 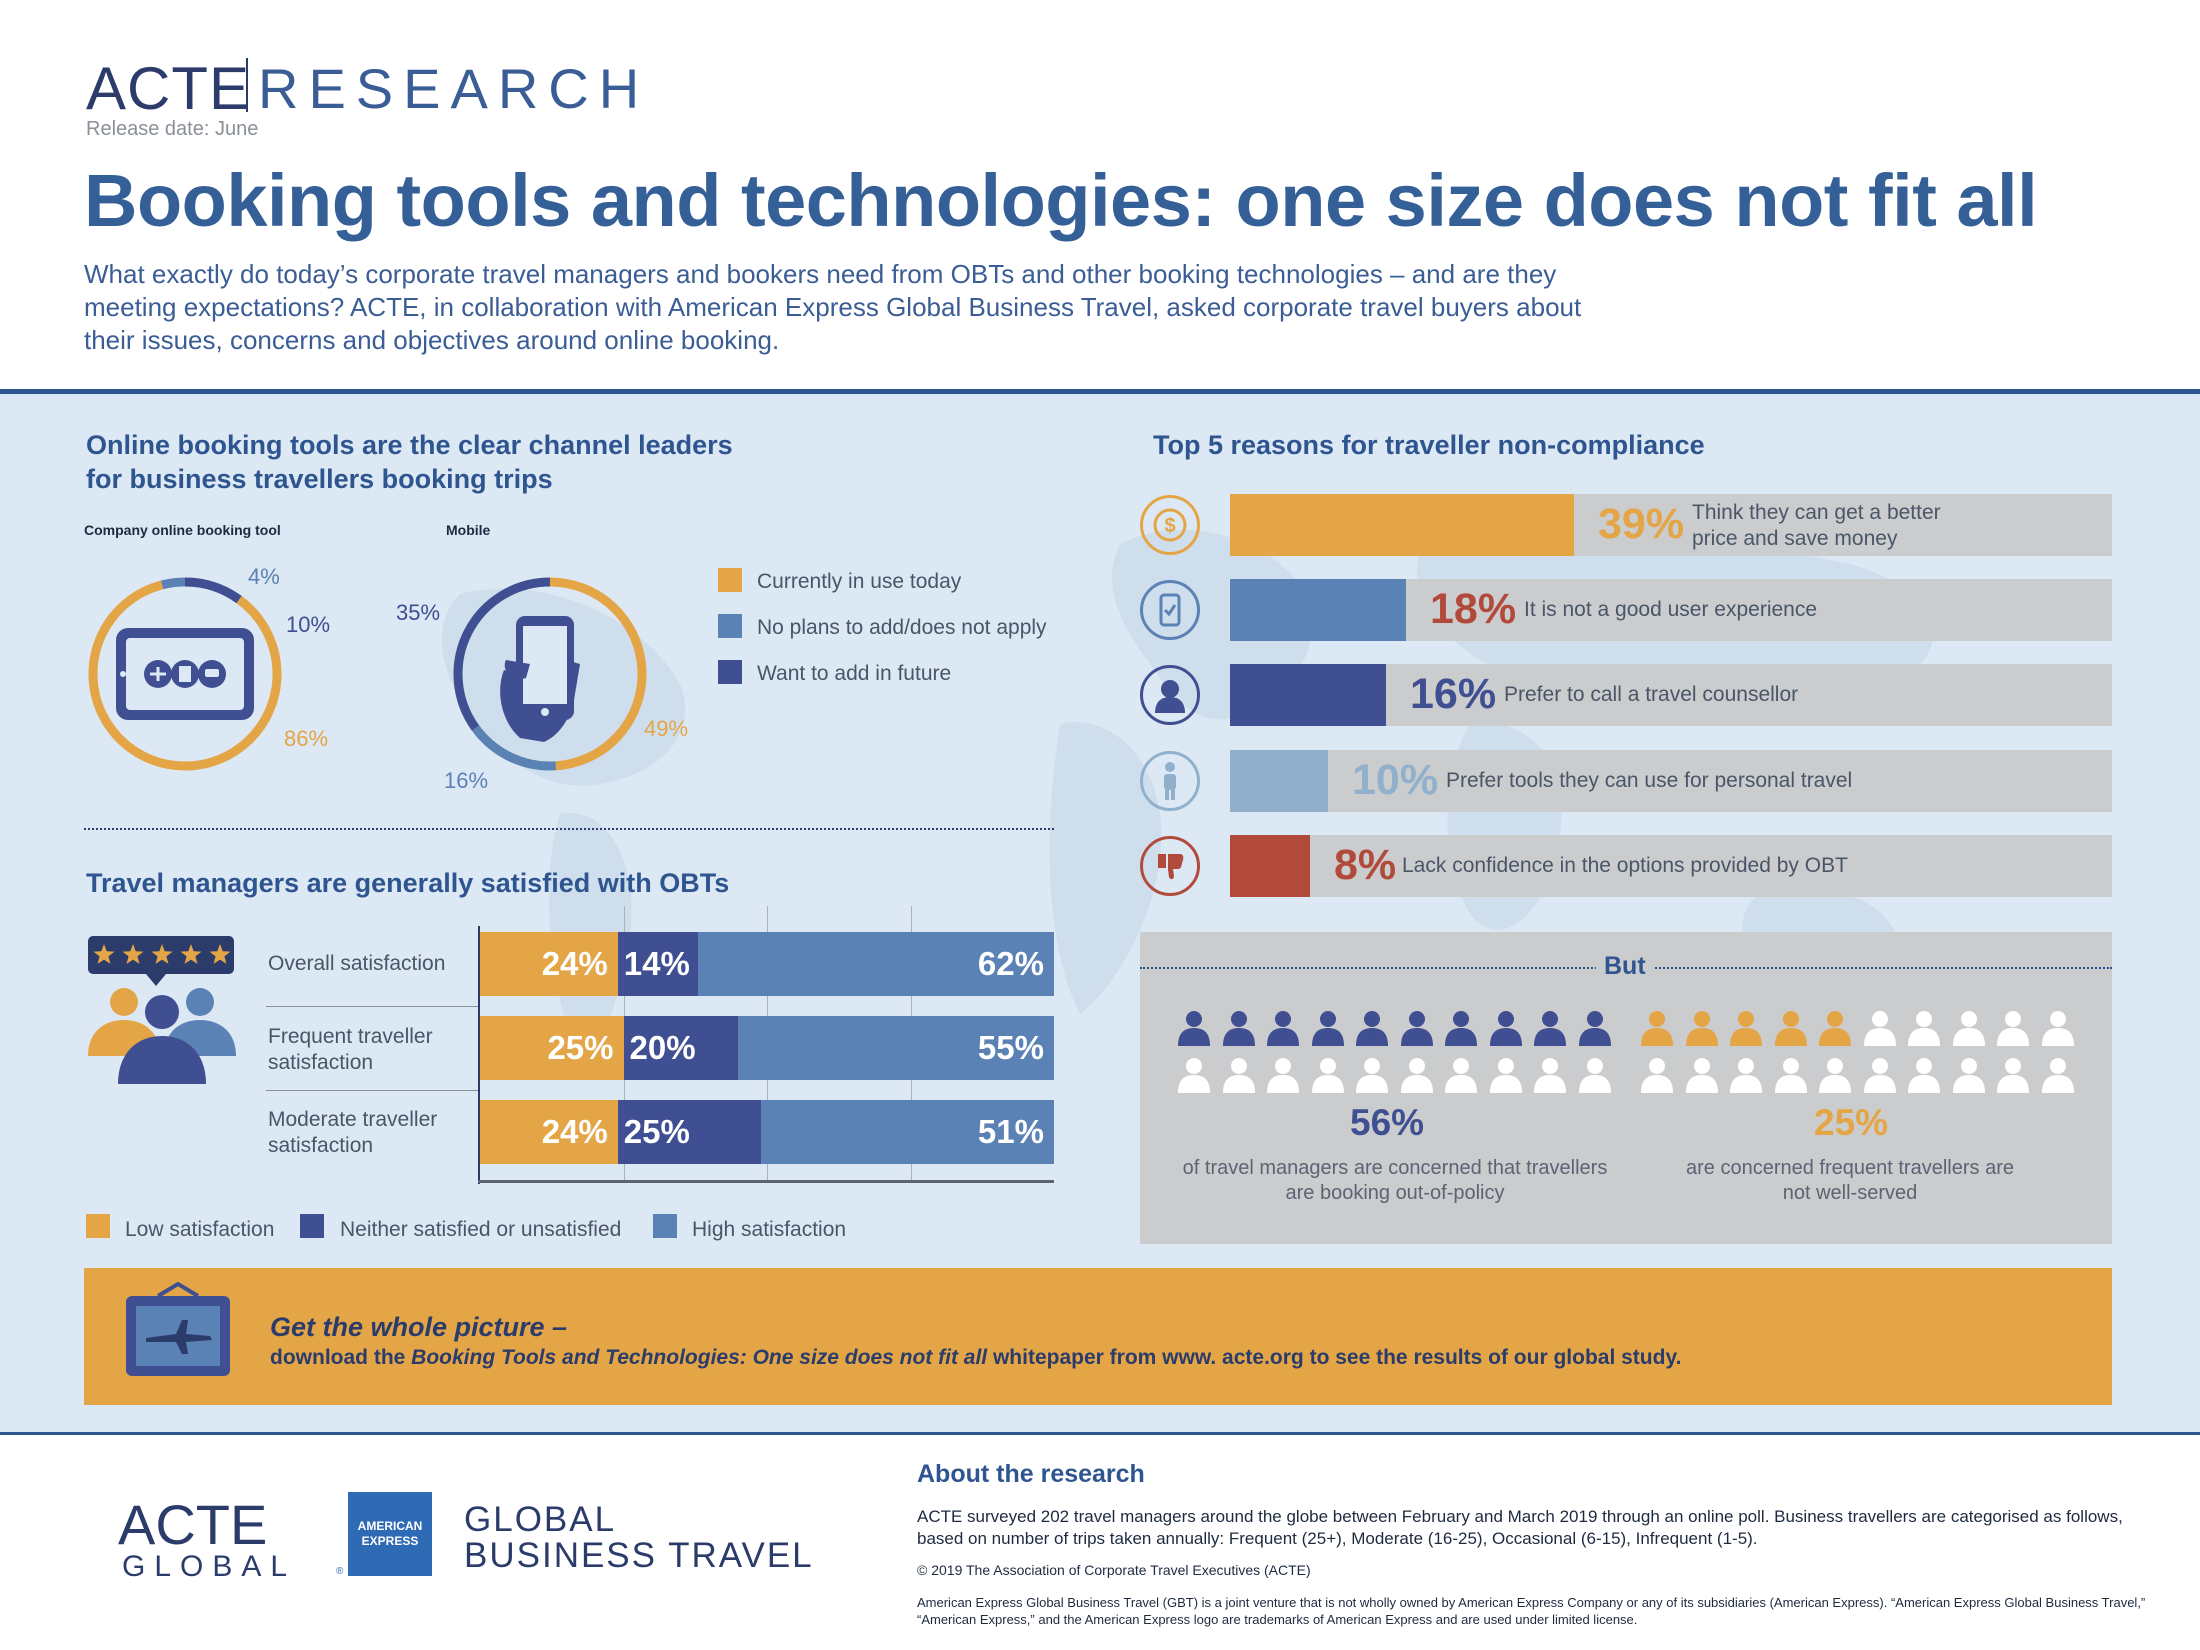 I want to click on logo-divider, so click(x=247, y=85).